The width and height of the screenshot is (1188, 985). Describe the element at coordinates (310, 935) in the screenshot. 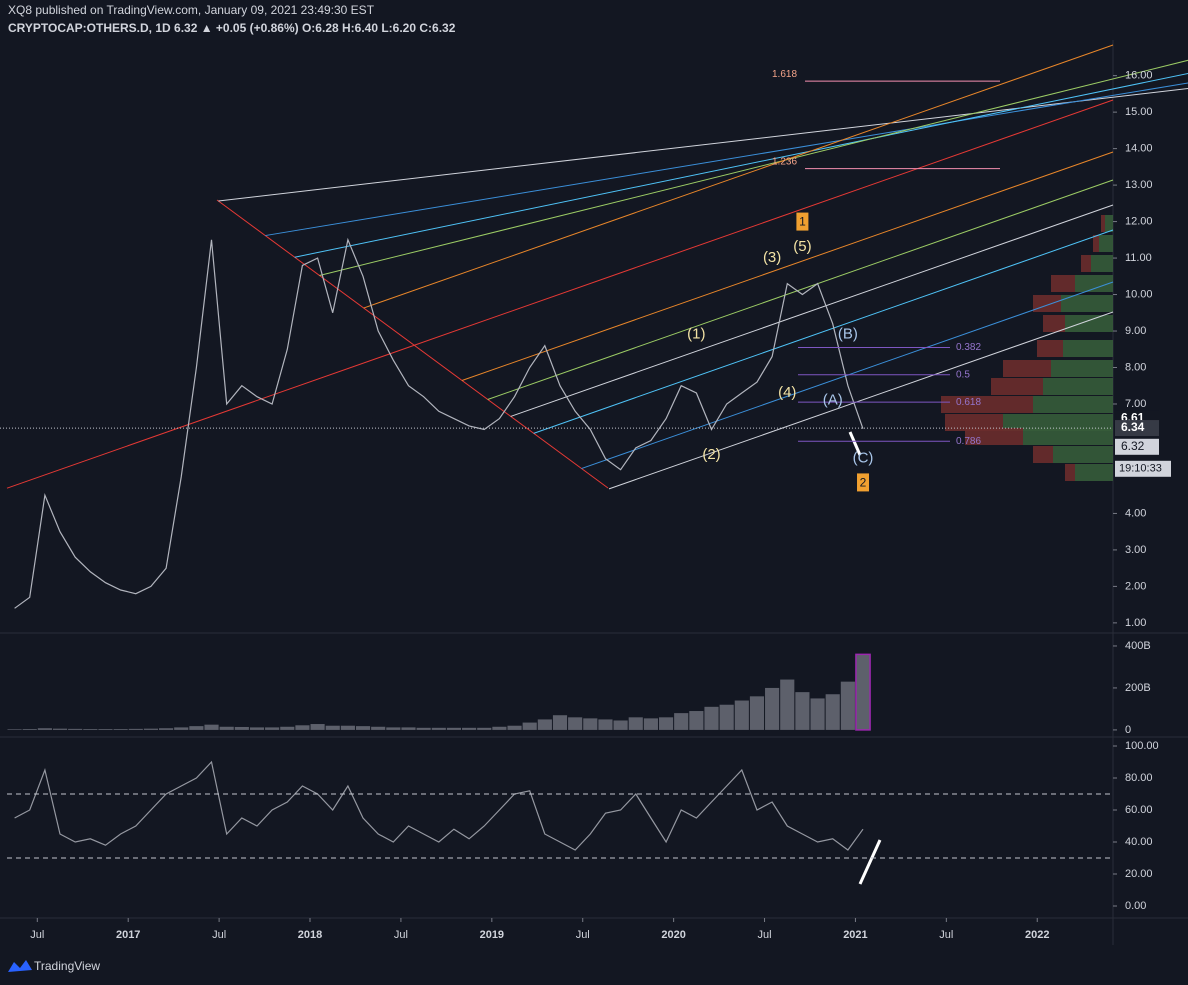

I see `x-tick-label: 2018` at that location.